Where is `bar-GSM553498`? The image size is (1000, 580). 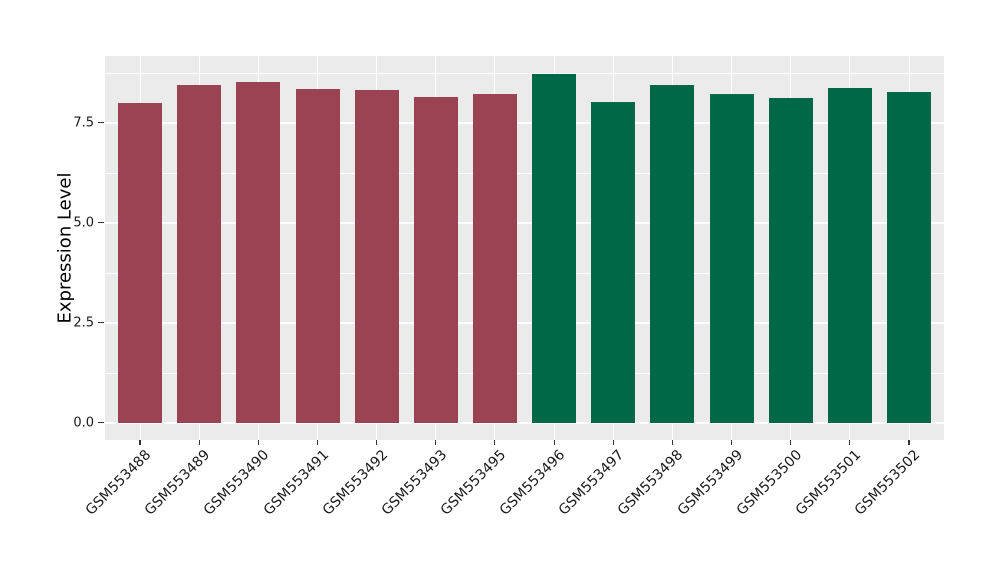
bar-GSM553498 is located at coordinates (672, 254).